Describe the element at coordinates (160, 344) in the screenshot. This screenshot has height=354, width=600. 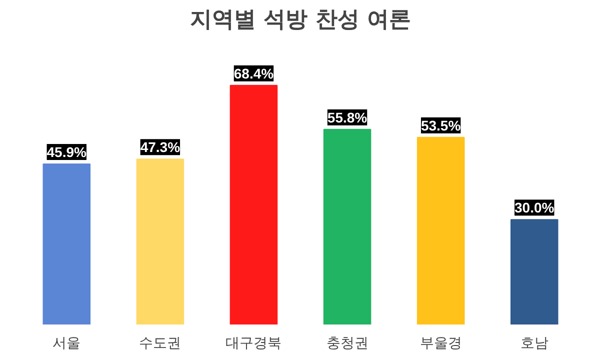
I see `x-tick-label: 수도권` at that location.